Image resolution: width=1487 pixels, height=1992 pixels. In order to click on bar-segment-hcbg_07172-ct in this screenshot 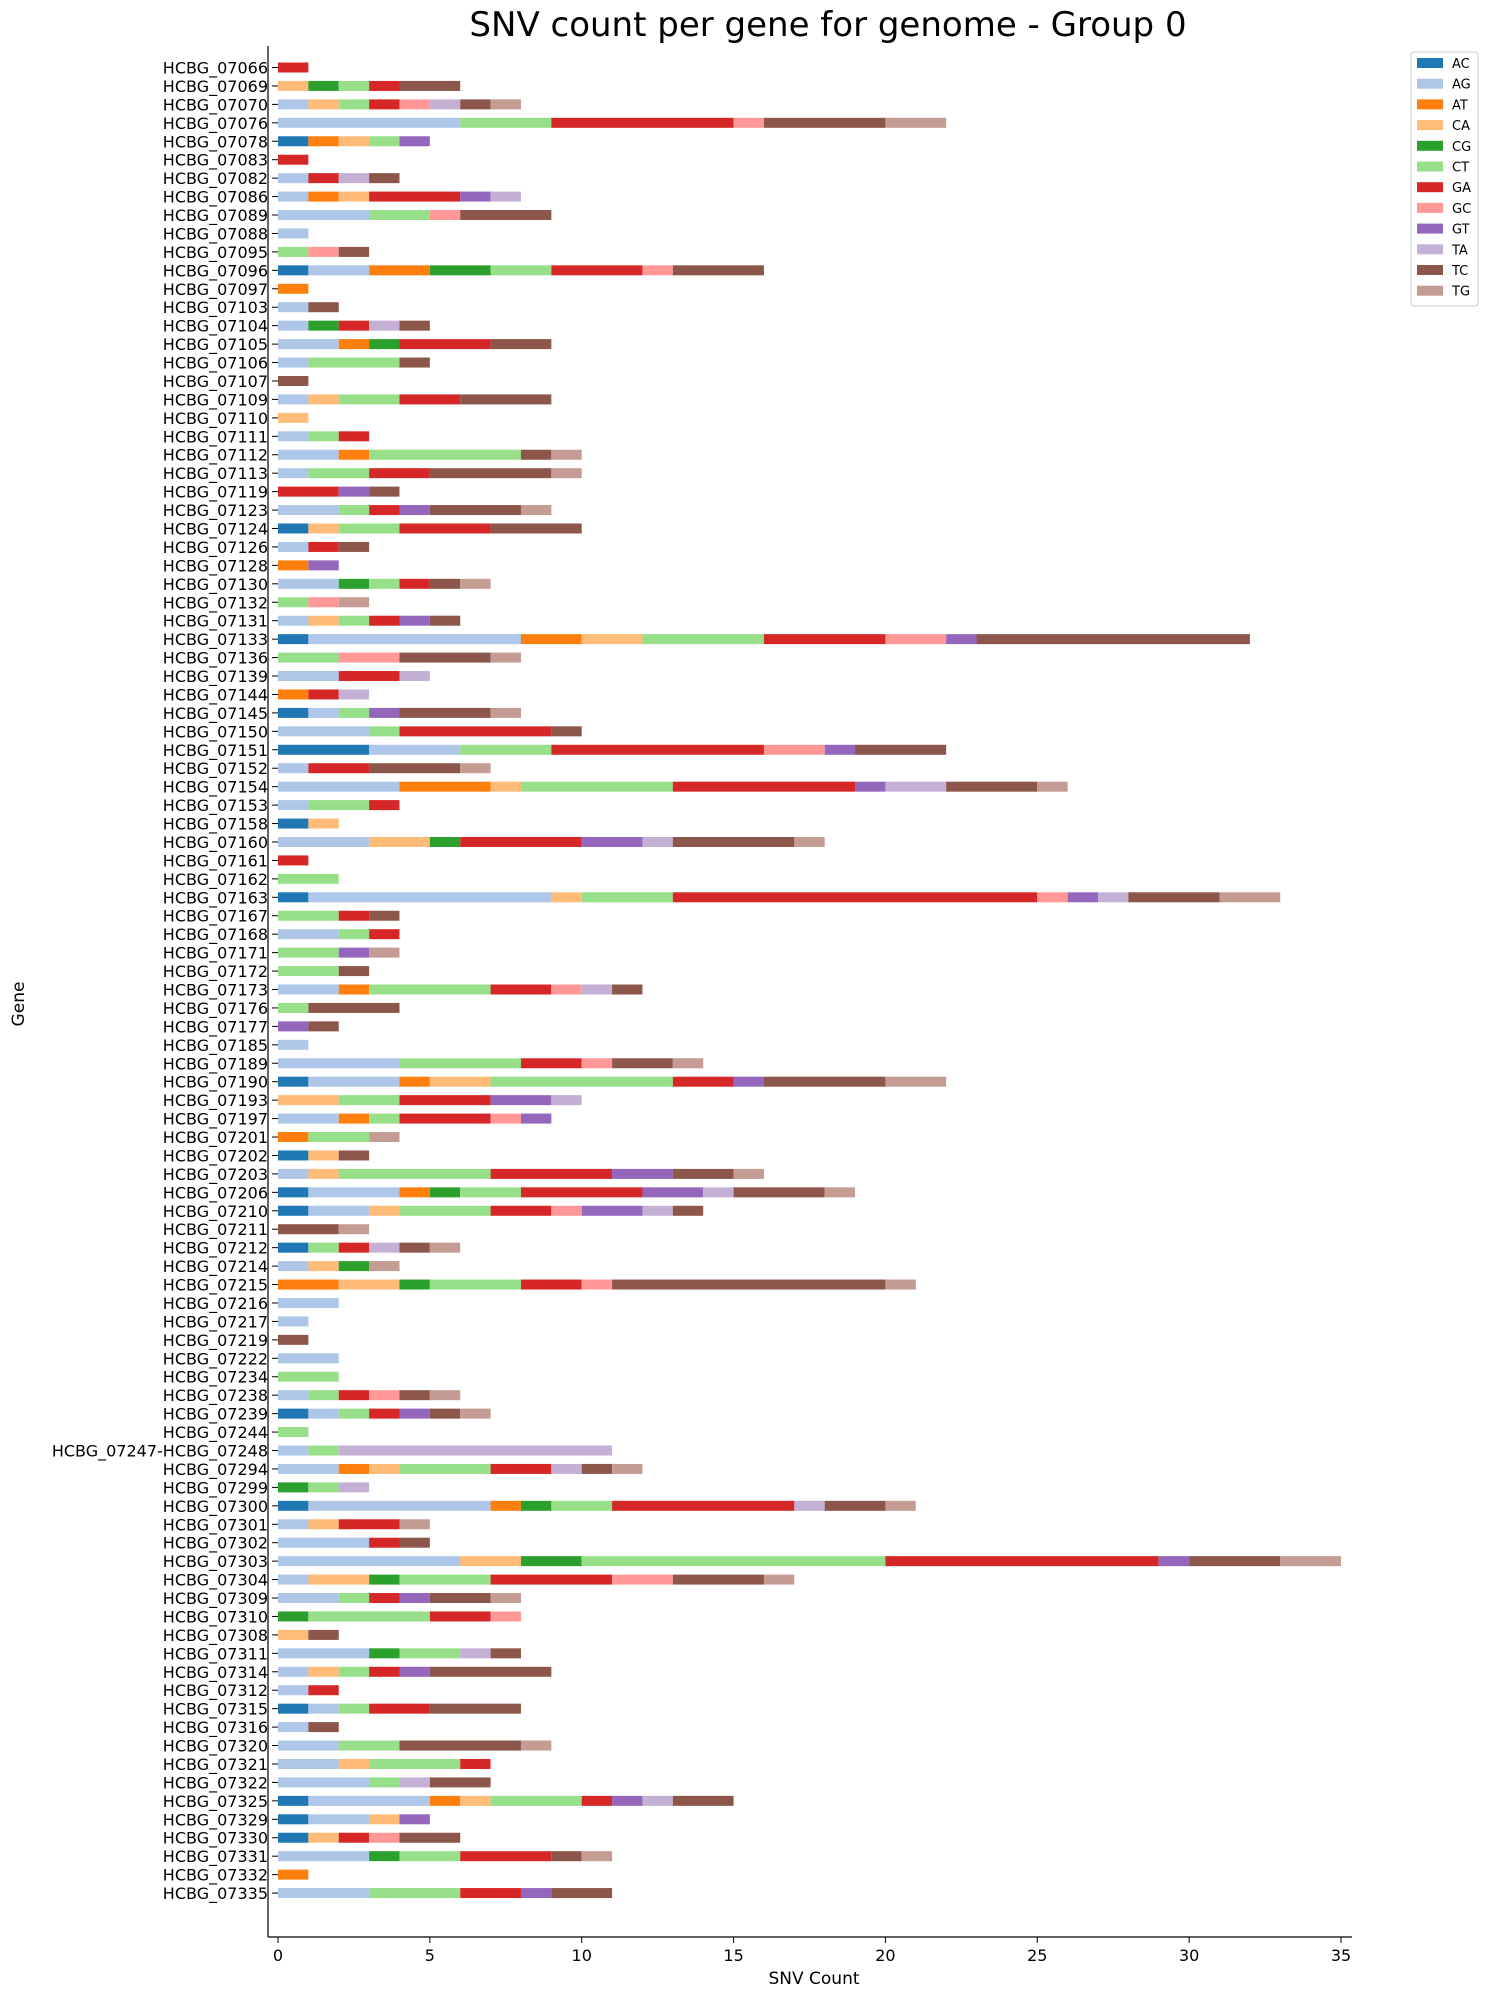, I will do `click(308, 971)`.